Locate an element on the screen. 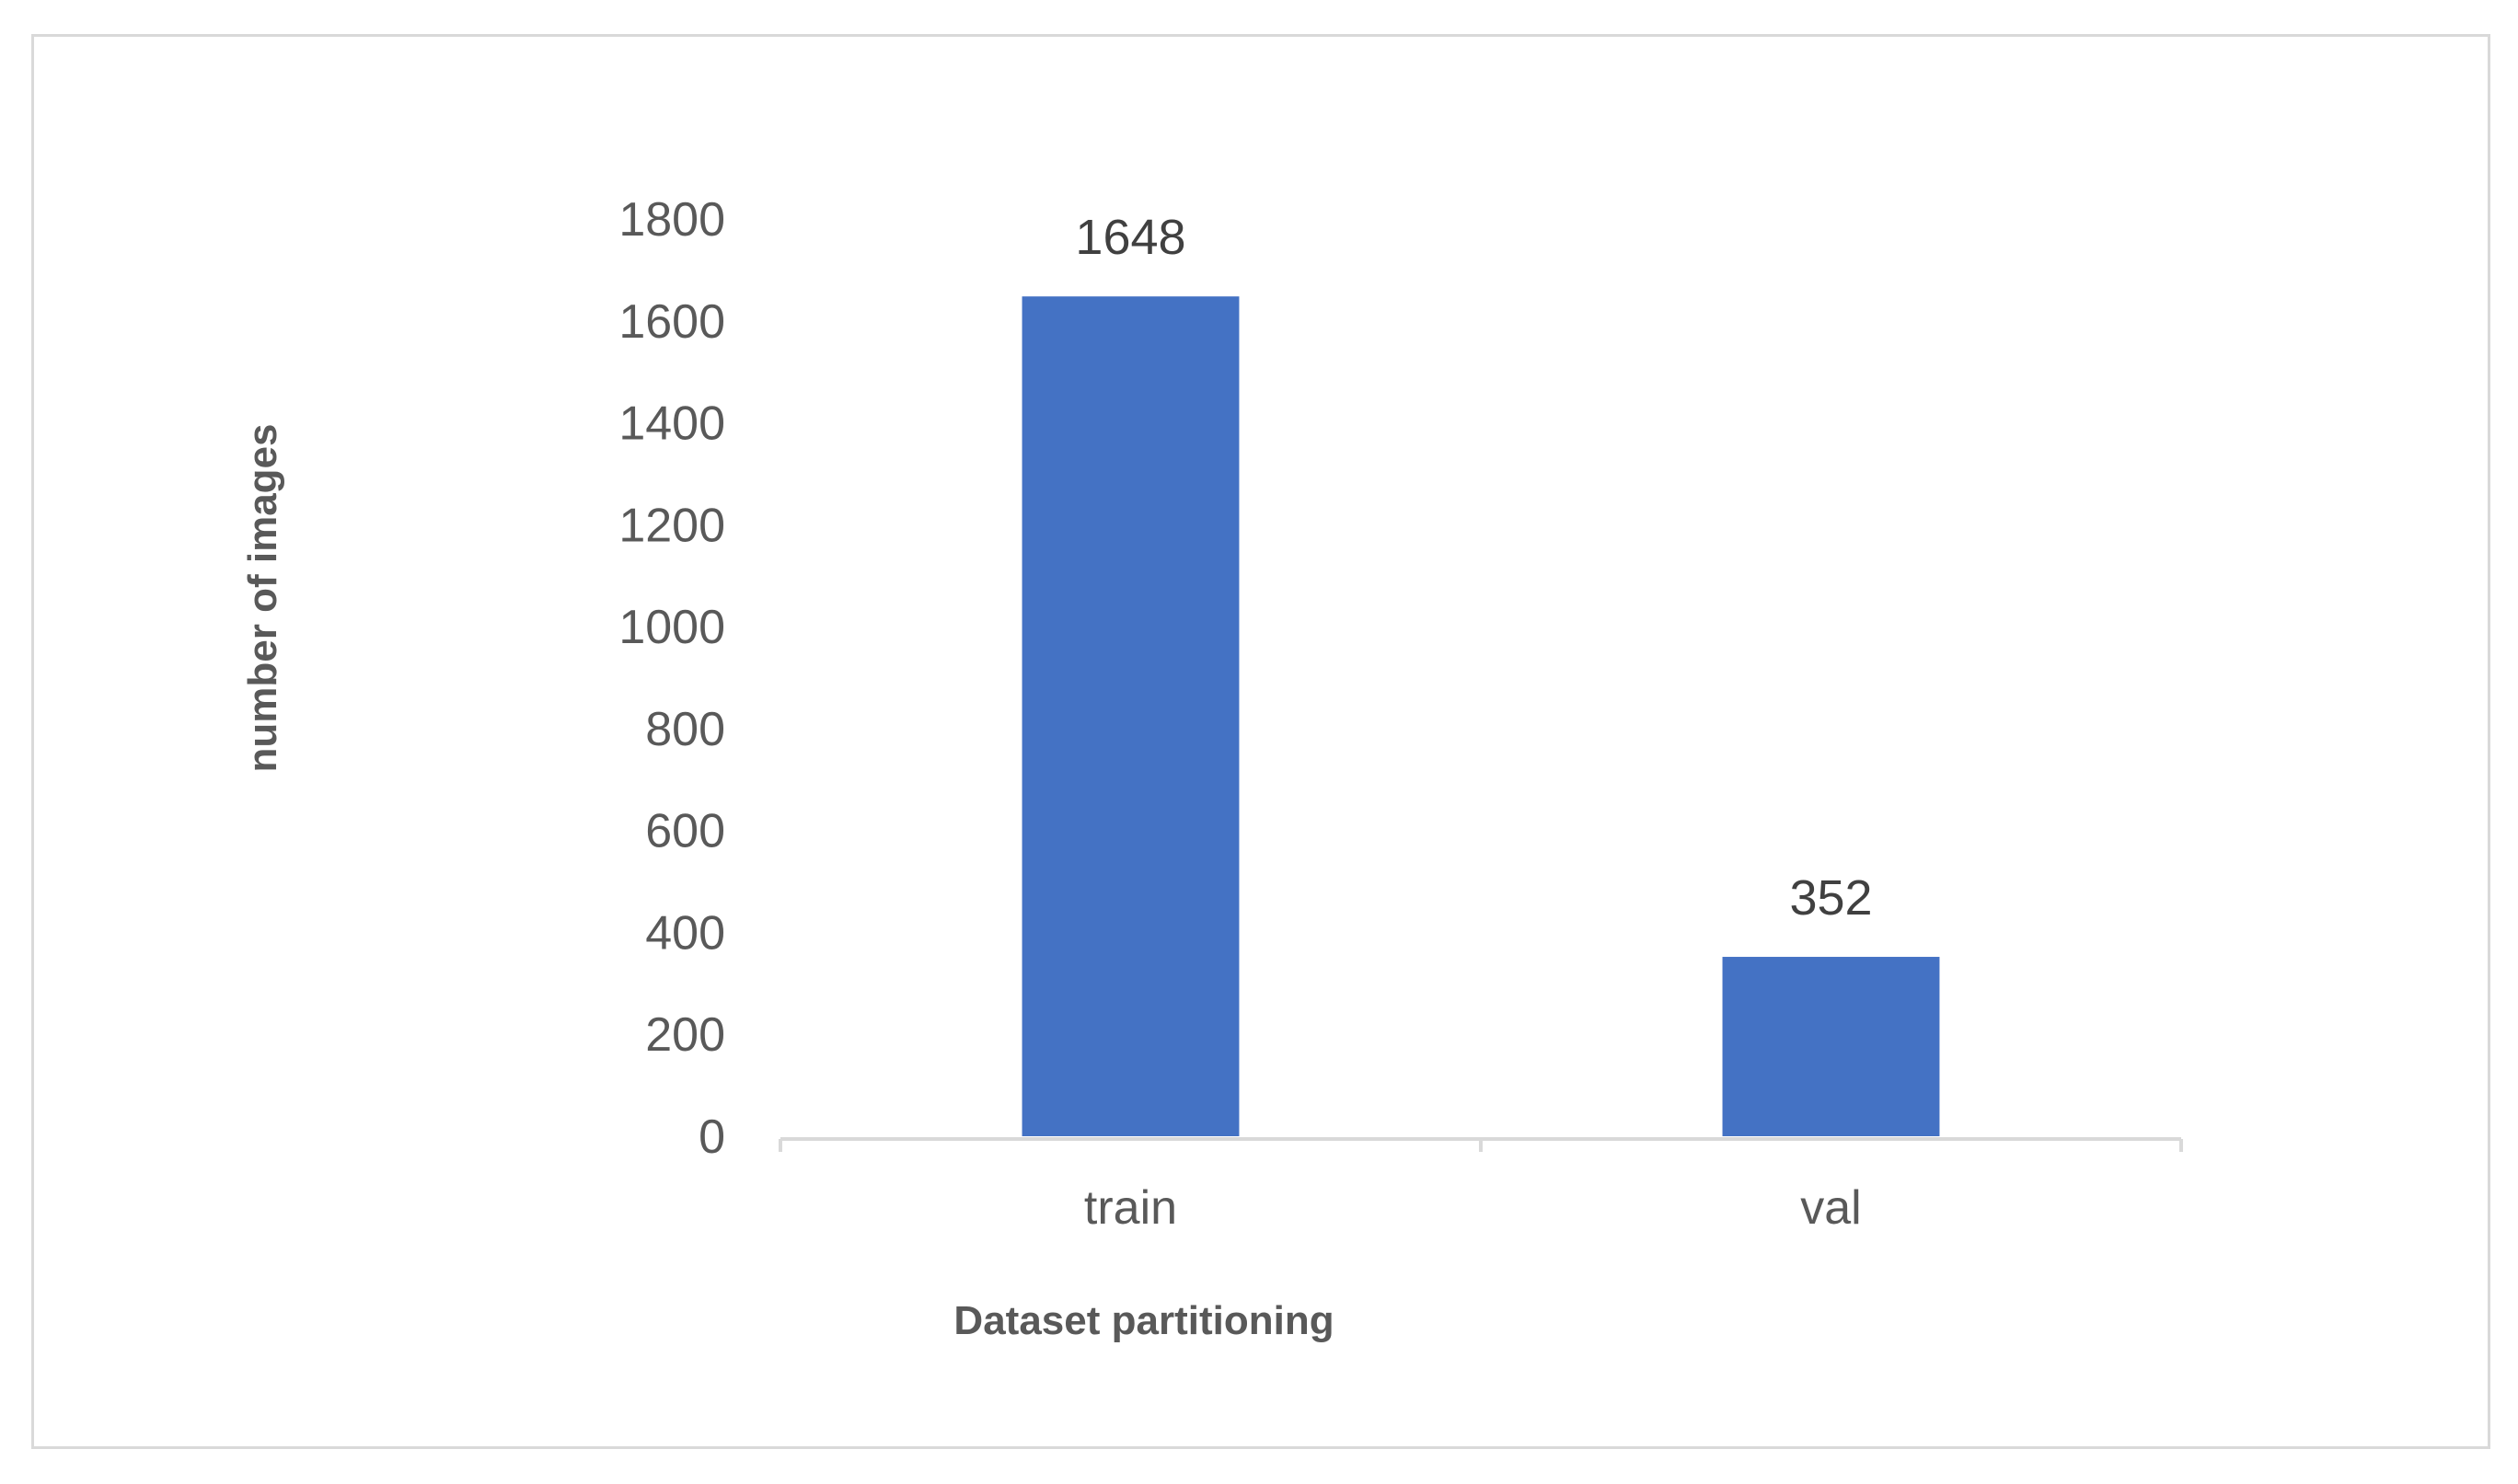 The image size is (2518, 1484). x-axis-tick-labels: train val is located at coordinates (1473, 1208).